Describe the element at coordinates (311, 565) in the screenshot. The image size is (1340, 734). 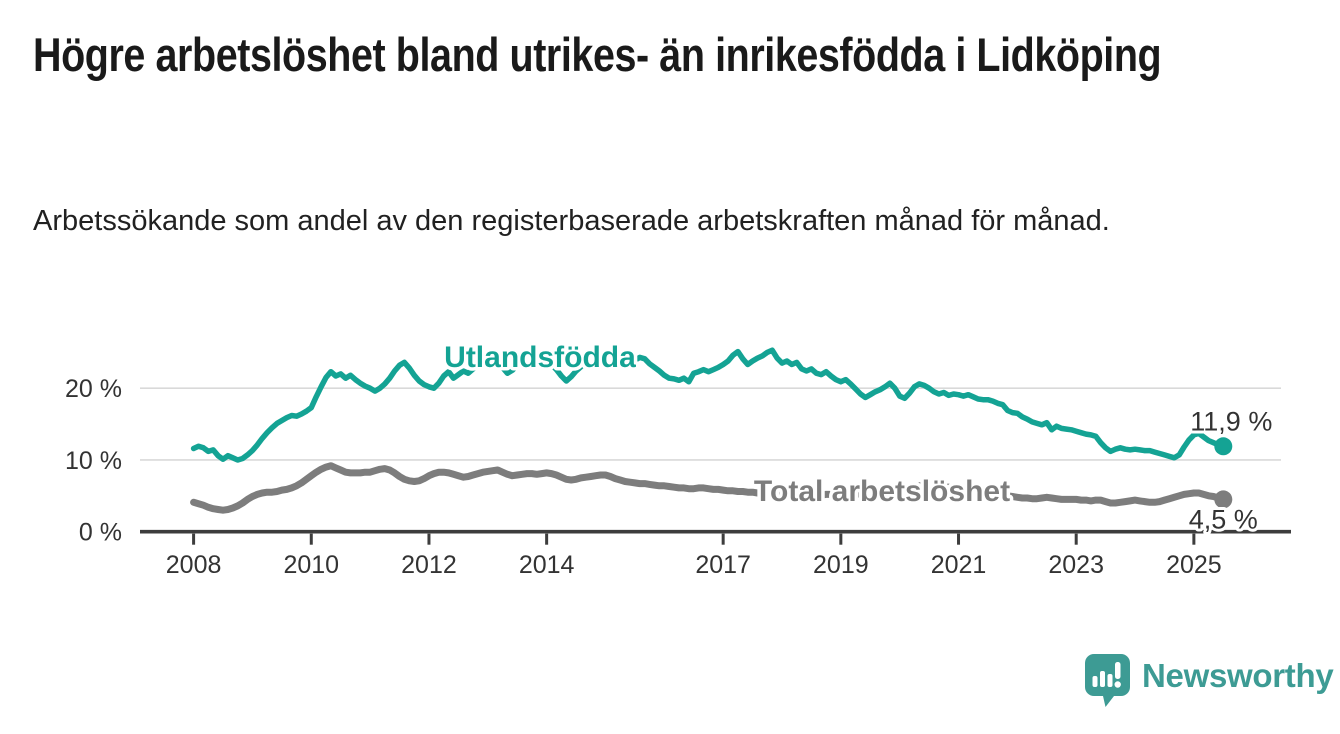
I see `x-axis-label: 2010` at that location.